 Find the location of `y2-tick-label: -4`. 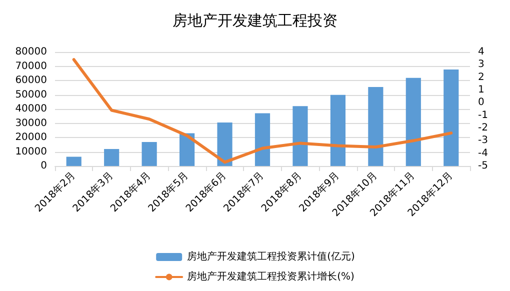

y2-tick-label: -4 is located at coordinates (483, 153).